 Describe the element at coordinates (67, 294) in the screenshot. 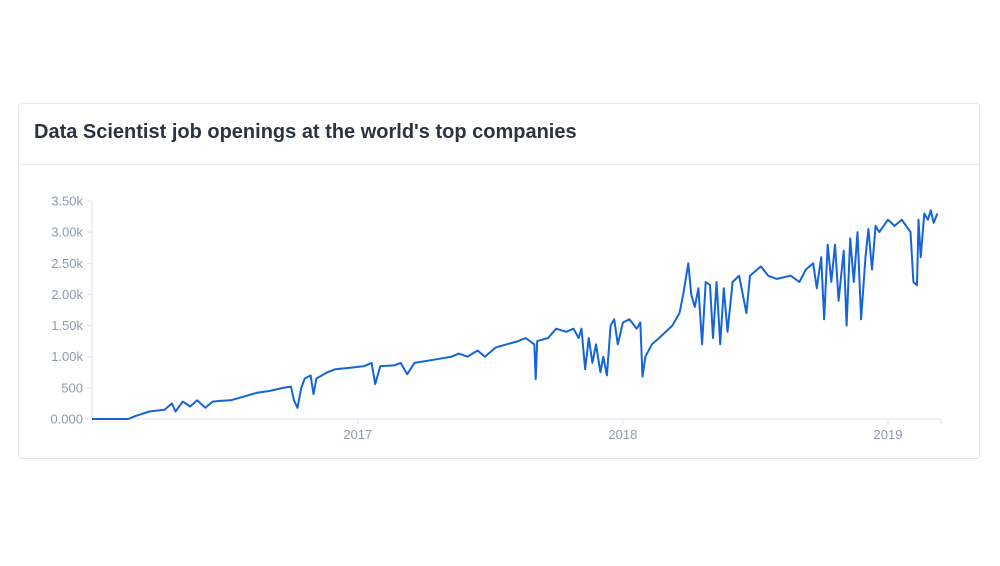

I see `y-tick-label: 2.00k` at that location.